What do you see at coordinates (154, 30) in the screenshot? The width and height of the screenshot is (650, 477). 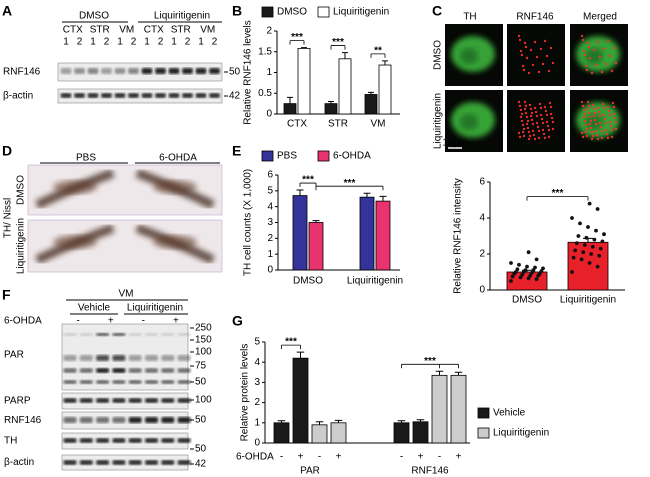 I see `region-label: CTX` at bounding box center [154, 30].